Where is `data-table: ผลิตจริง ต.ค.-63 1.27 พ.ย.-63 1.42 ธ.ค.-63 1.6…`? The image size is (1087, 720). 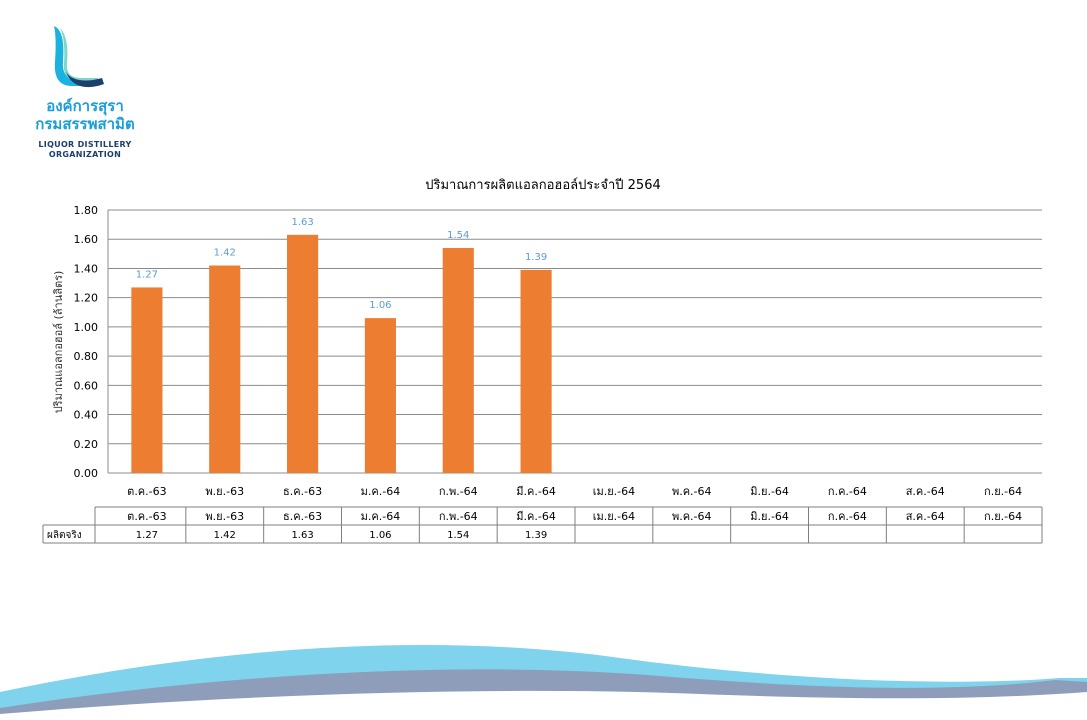
data-table: ผลิตจริง ต.ค.-63 1.27 พ.ย.-63 1.42 ธ.ค.-63 1.6… is located at coordinates (542, 525).